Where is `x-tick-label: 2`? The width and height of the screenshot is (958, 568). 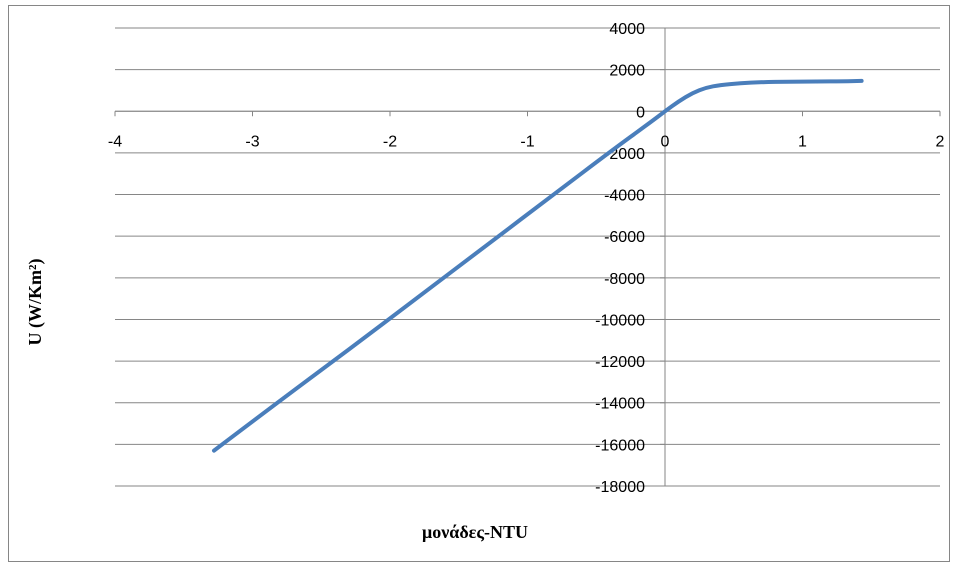 x-tick-label: 2 is located at coordinates (940, 141).